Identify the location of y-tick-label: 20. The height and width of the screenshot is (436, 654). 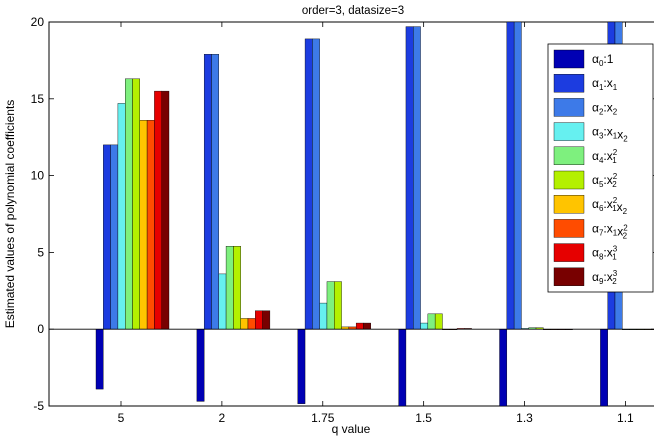
(38, 22).